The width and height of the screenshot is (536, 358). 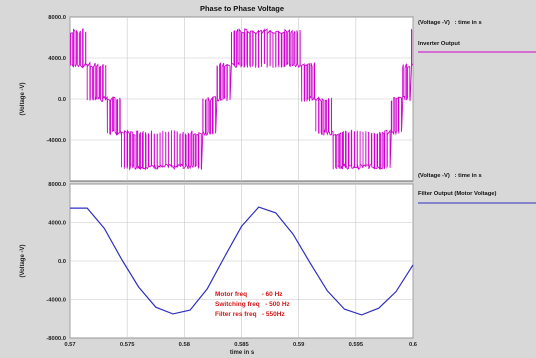 What do you see at coordinates (185, 345) in the screenshot?
I see `x-tick-label: 0.58` at bounding box center [185, 345].